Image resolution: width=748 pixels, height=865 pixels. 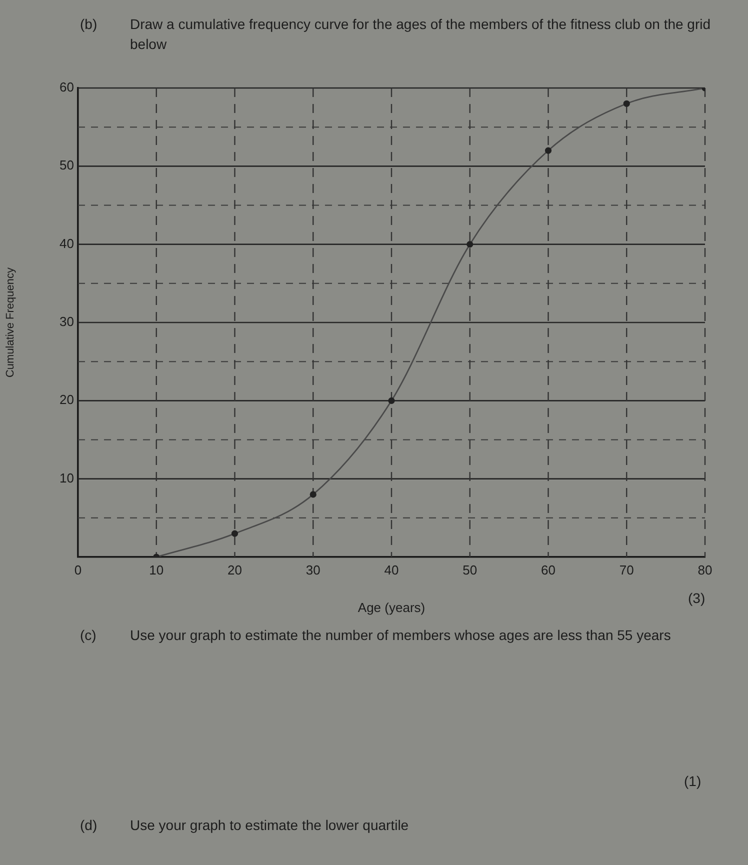 What do you see at coordinates (244, 825) in the screenshot?
I see `text: (d) Use your graph to estimate the lower quartile` at bounding box center [244, 825].